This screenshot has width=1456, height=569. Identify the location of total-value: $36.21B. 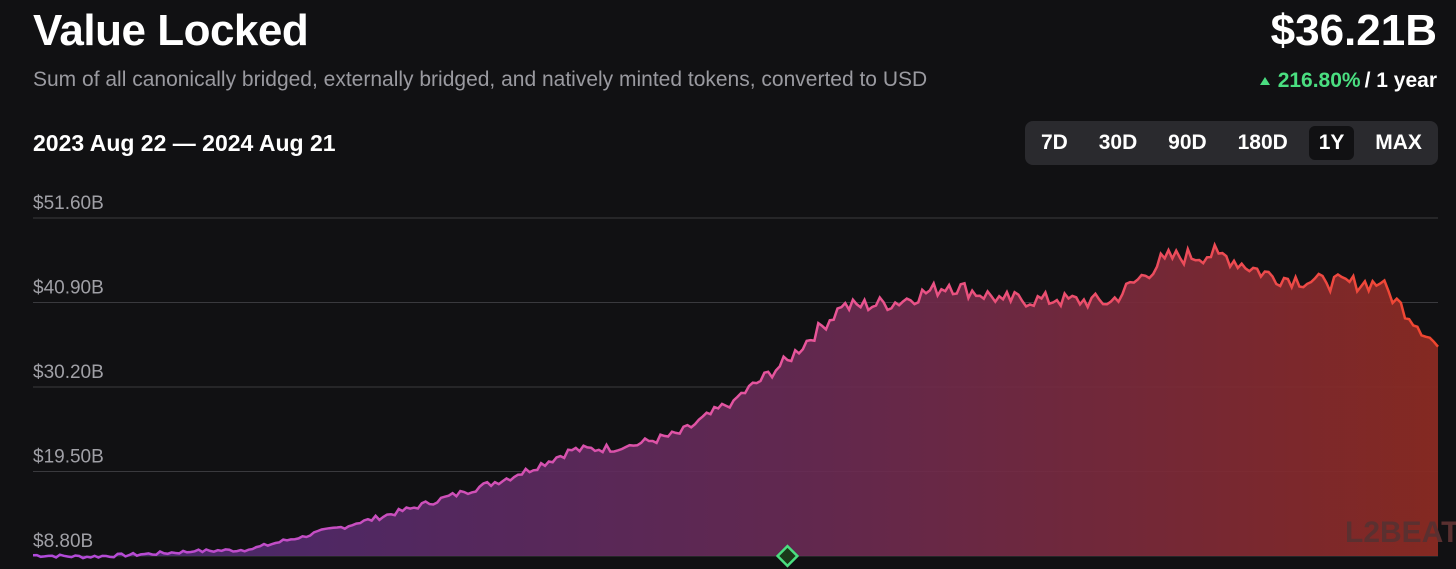
(1353, 30).